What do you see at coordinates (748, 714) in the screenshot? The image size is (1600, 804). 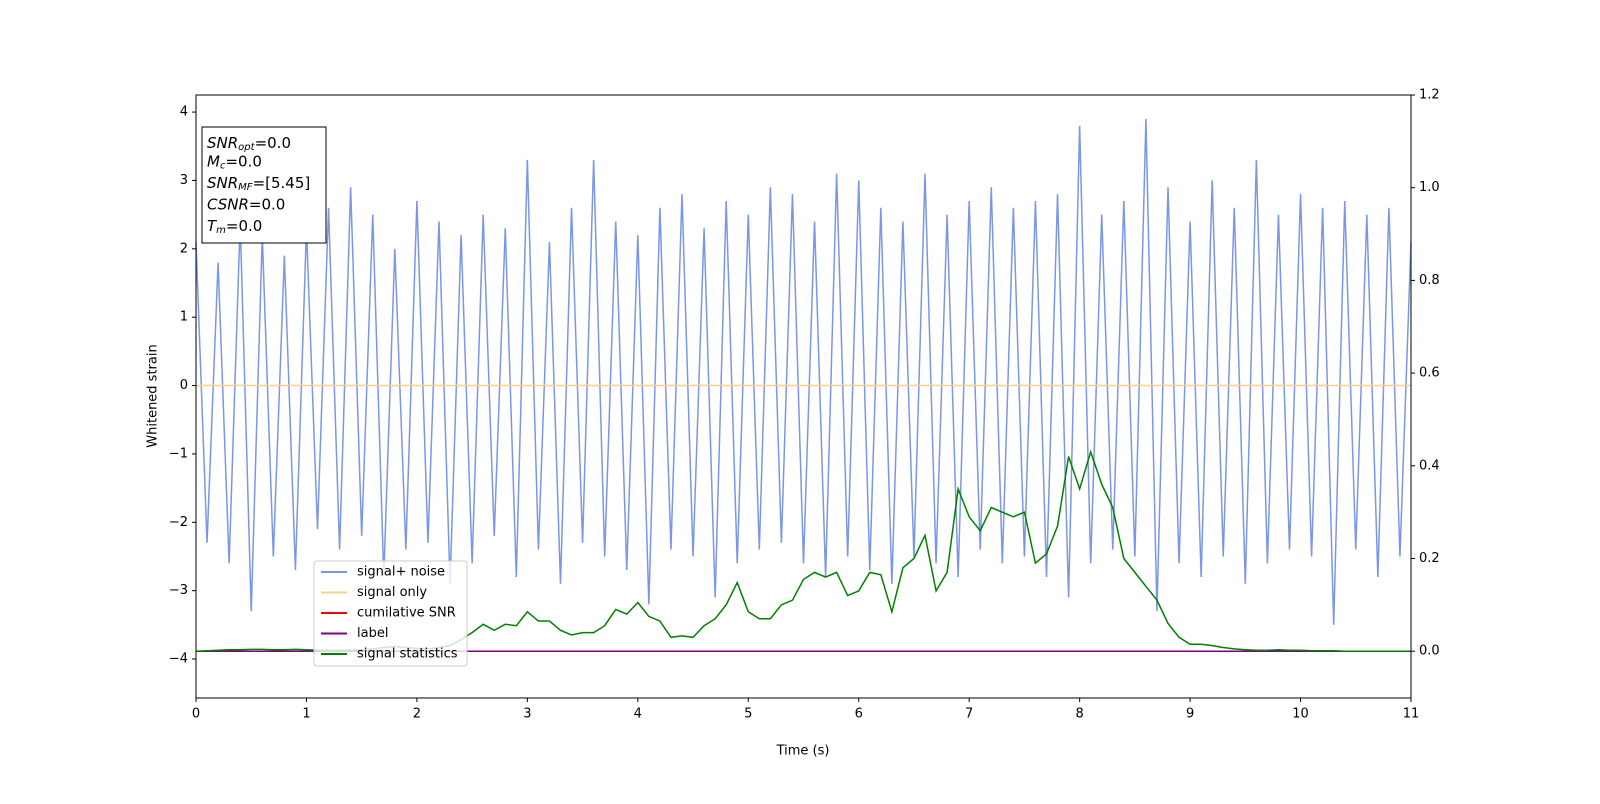 I see `x-tick-label: 5` at bounding box center [748, 714].